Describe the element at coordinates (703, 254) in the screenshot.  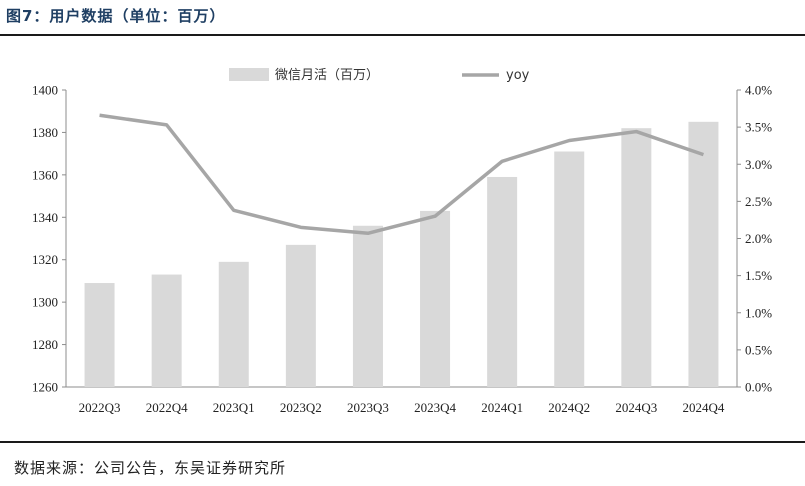
I see `bar-2024Q4` at that location.